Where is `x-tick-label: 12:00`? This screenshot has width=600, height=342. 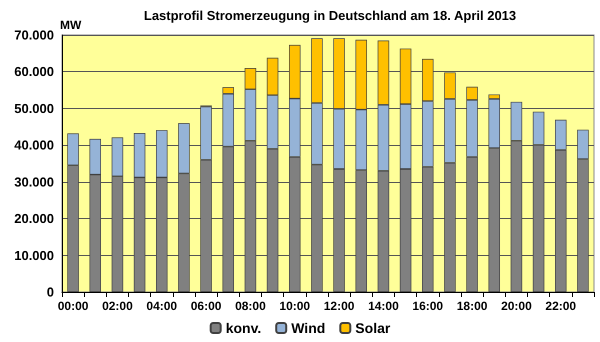
x-tick-label: 12:00 is located at coordinates (339, 306).